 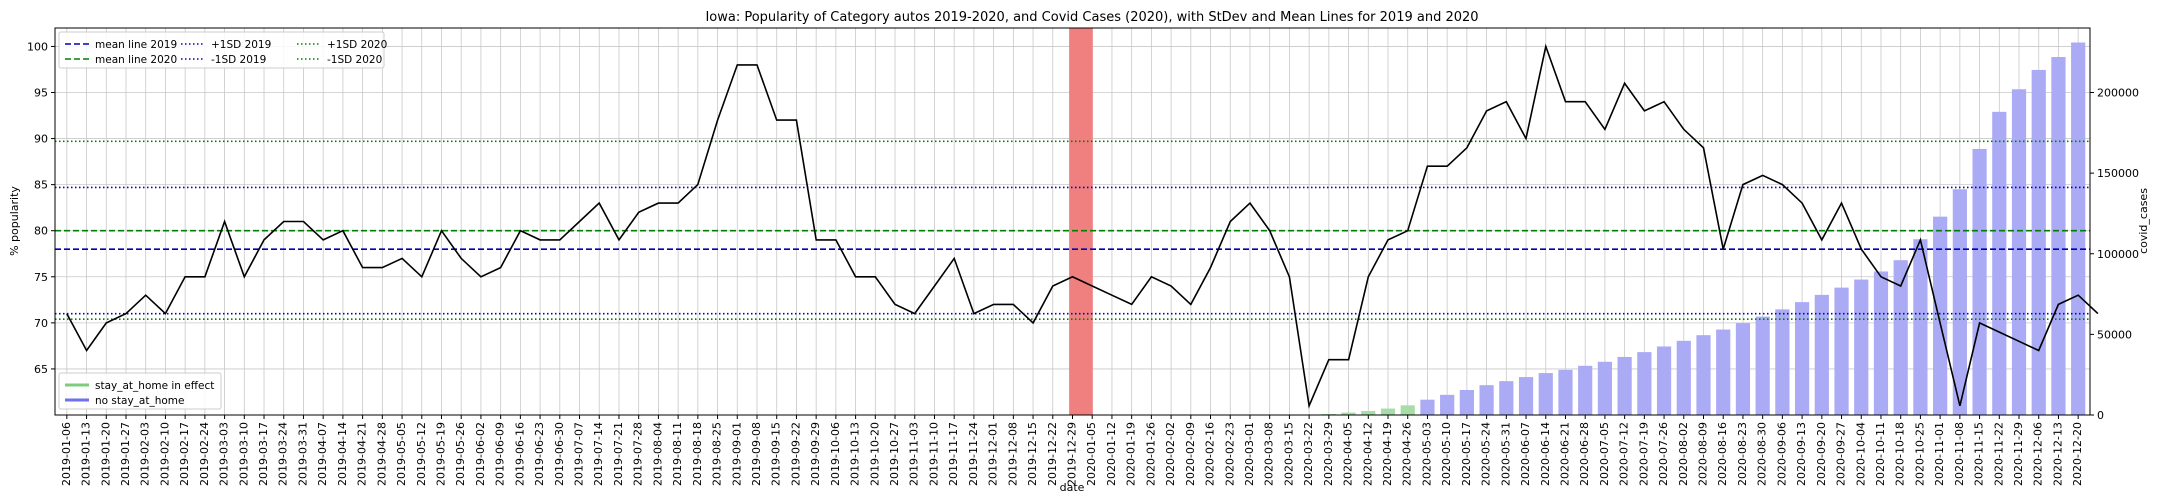 I want to click on x-tick-label: 2019-07-14, so click(x=598, y=454).